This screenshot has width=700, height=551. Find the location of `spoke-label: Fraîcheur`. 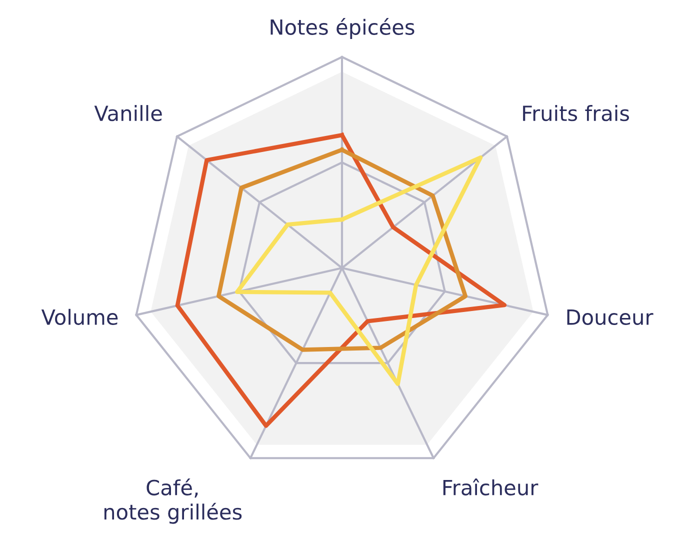

spoke-label: Fraîcheur is located at coordinates (490, 487).